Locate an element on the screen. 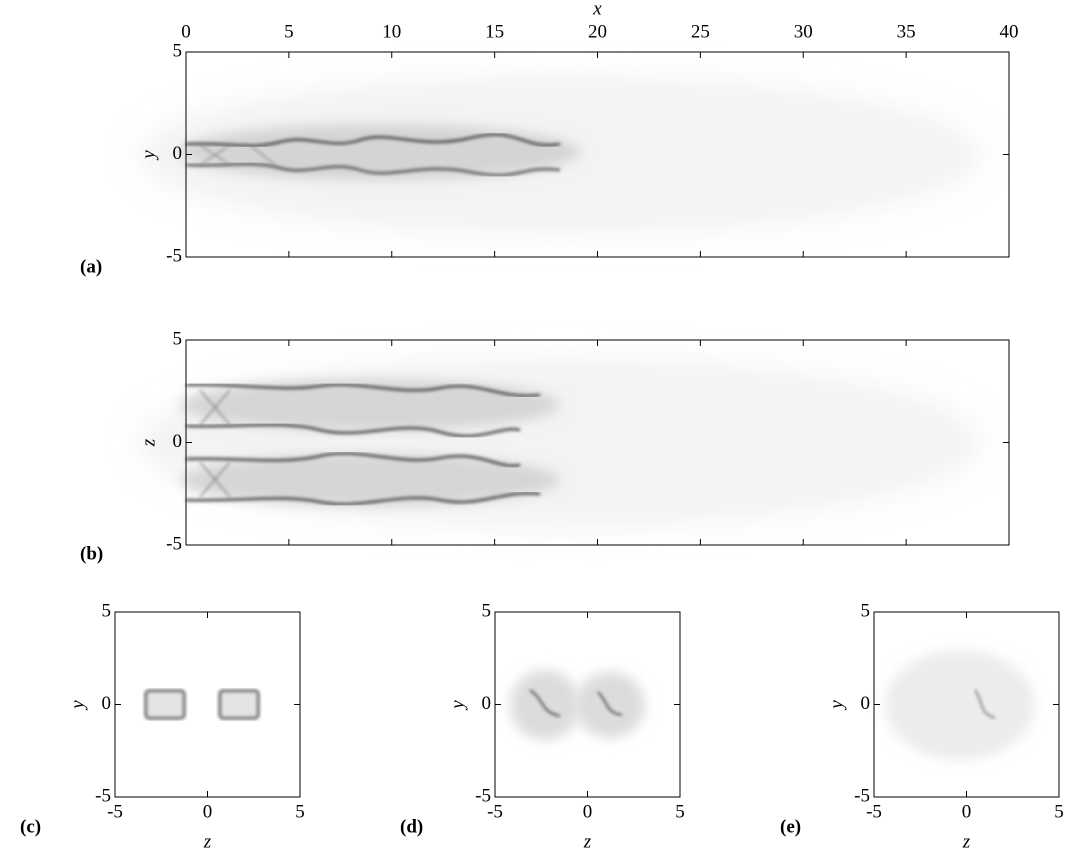 This screenshot has width=1070, height=858. x-tick-label: 40 is located at coordinates (1009, 31).